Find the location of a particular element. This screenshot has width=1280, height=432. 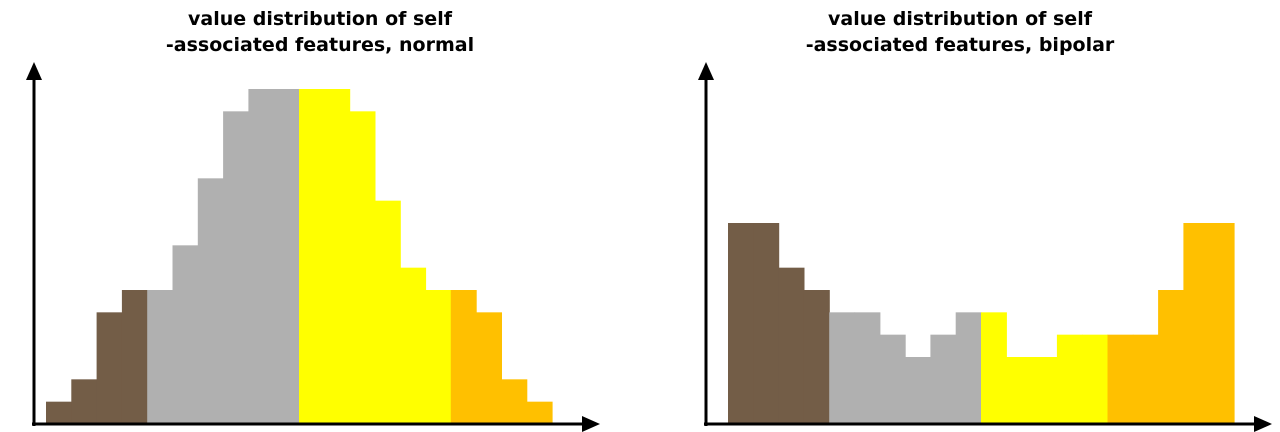

chart-title-line-2: -associated features, normal is located at coordinates (320, 45).